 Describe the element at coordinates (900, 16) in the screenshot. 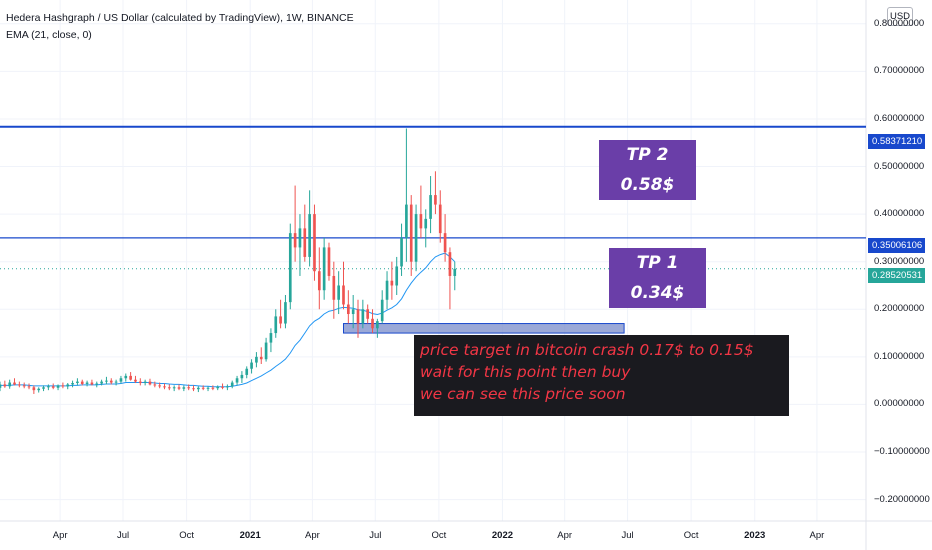

I see `currency-button: USD` at that location.